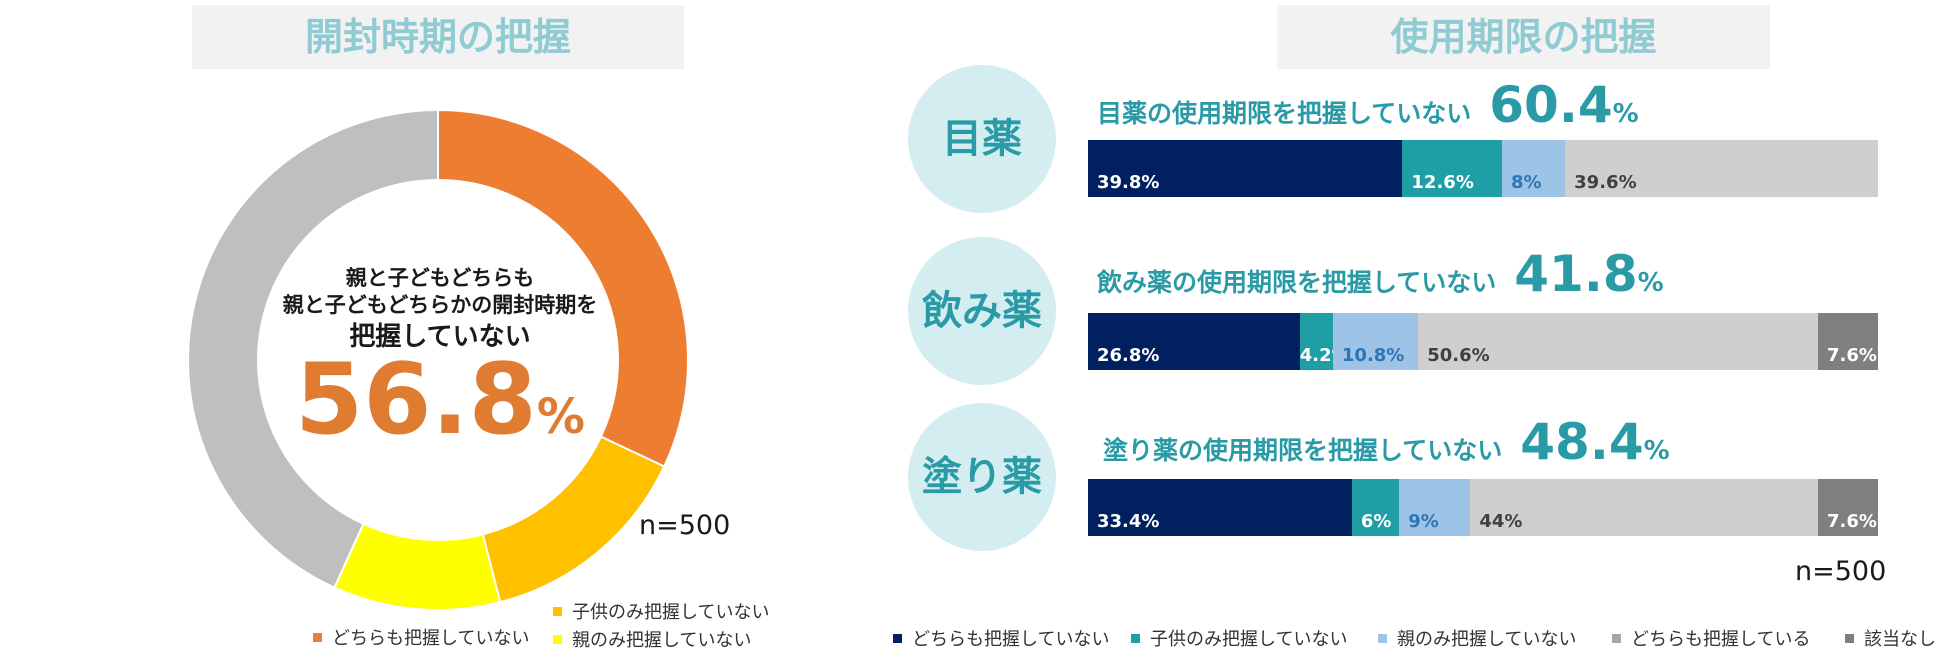  I want to click on bar-heading-value: 41.8, so click(1576, 274).